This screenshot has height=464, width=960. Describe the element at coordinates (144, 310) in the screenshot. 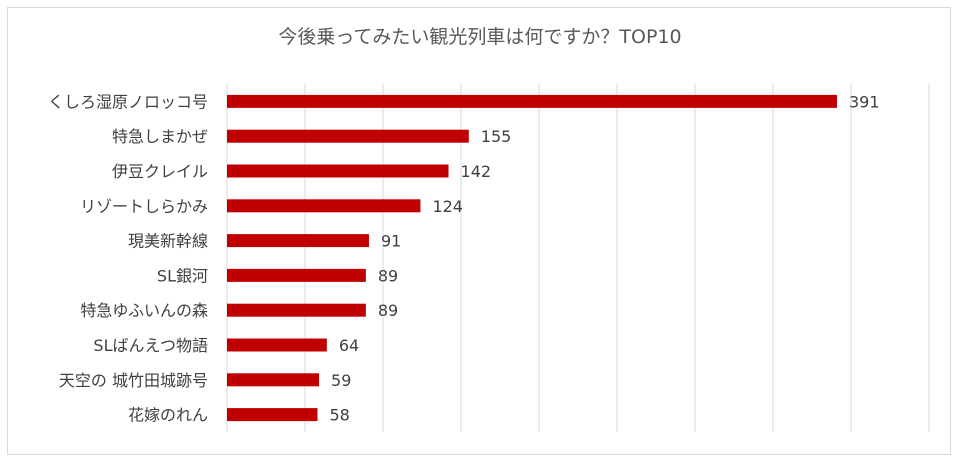

I see `category-label: 特急ゆふいんの森` at that location.